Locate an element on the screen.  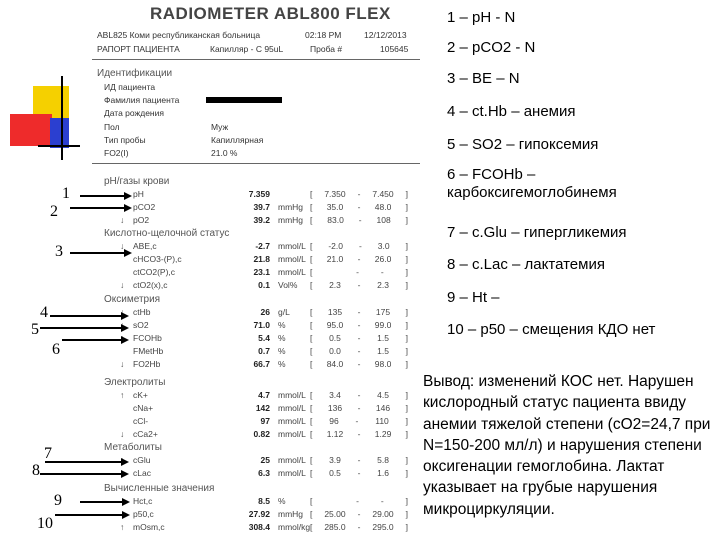
param-name: pCO2 is located at coordinates (144, 207).